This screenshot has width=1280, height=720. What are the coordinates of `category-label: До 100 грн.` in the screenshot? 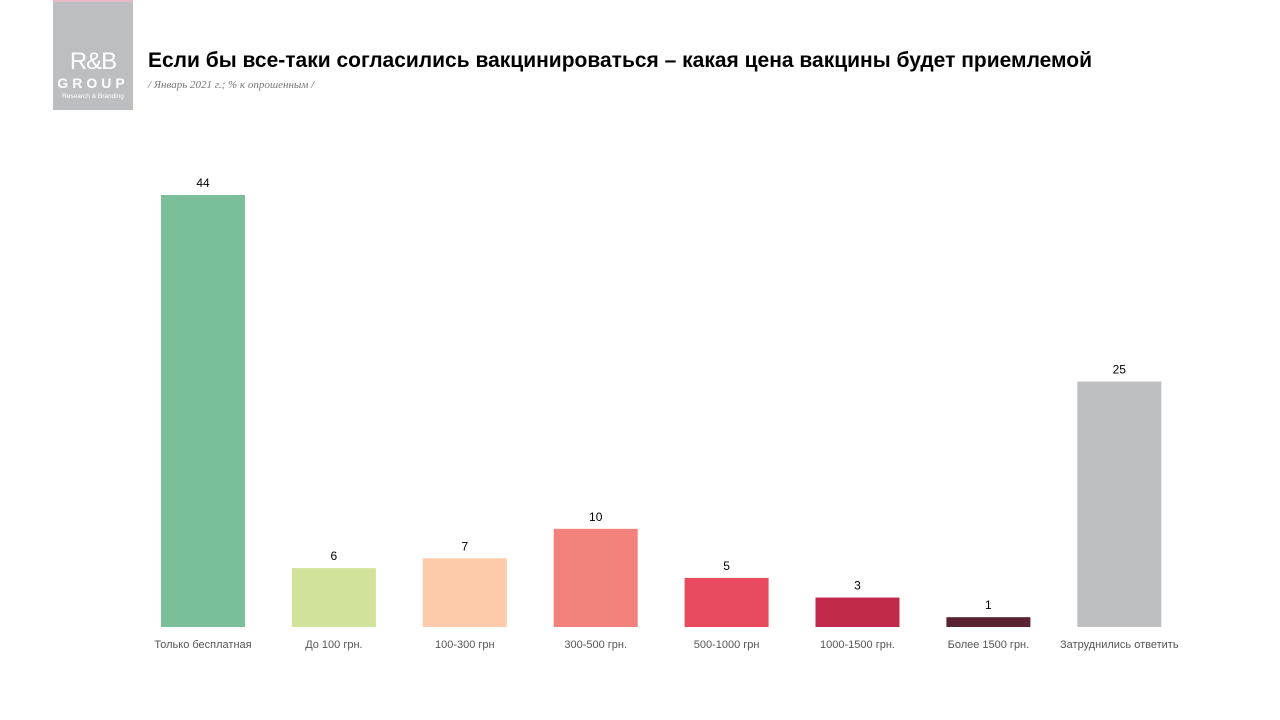 It's located at (333, 645).